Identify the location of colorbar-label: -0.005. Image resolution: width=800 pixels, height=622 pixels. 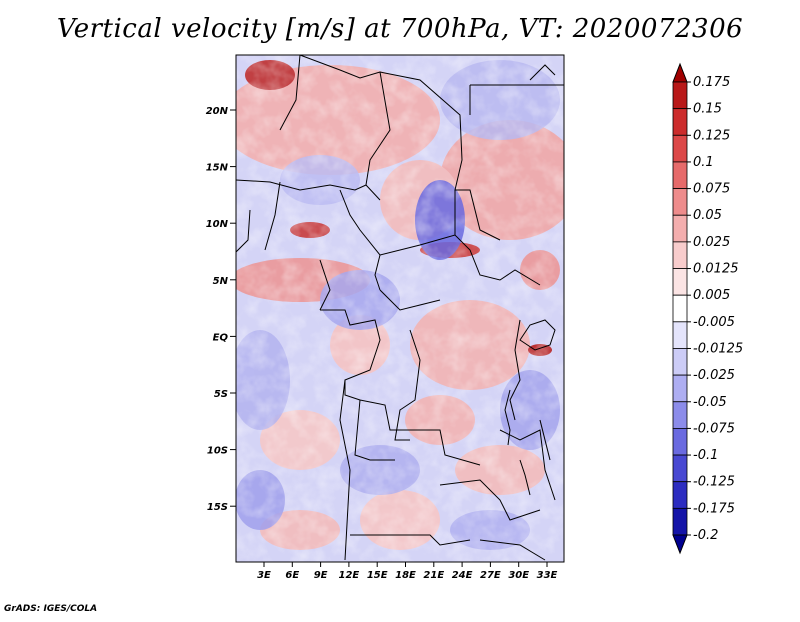
(714, 322).